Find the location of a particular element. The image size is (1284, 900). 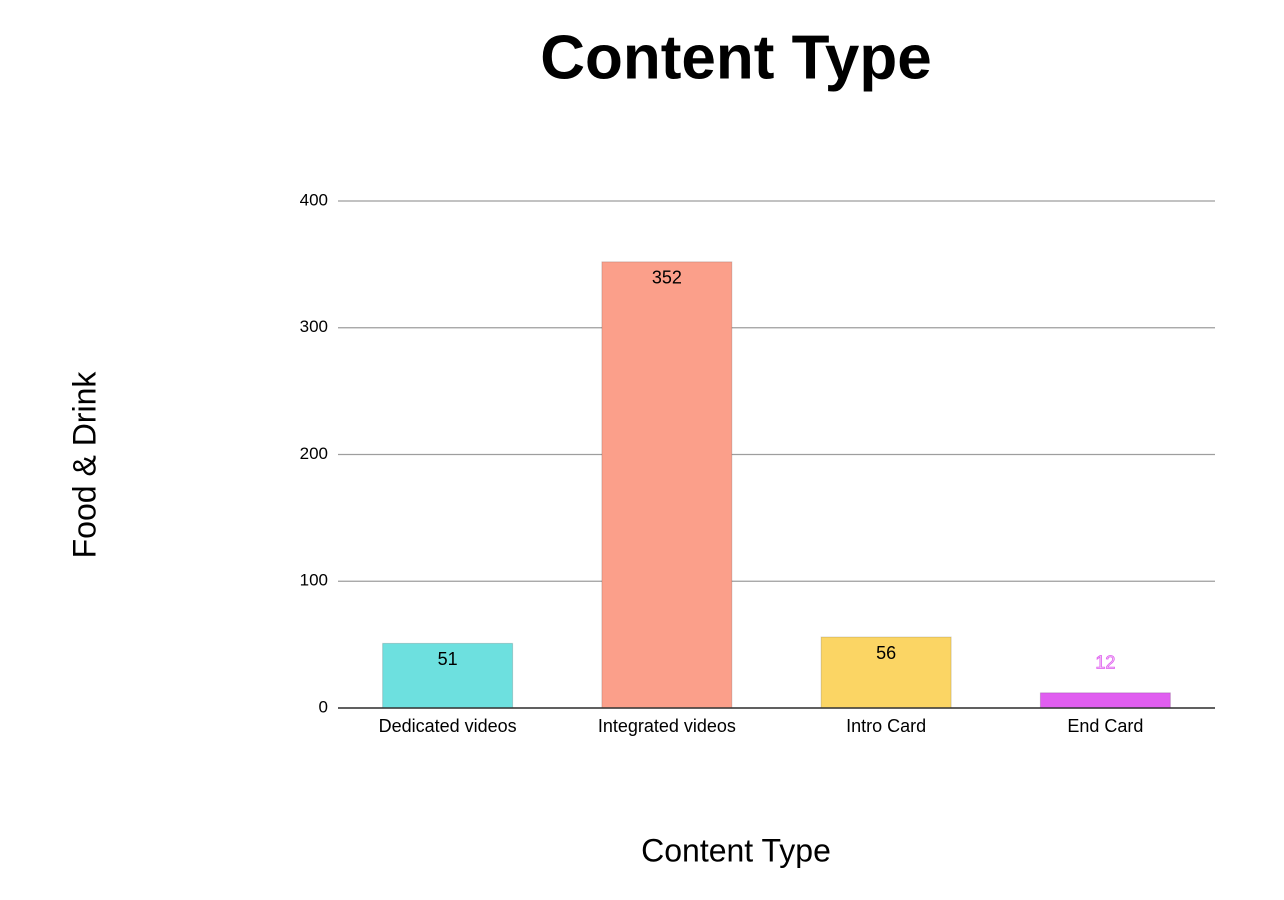

value-label: 56 is located at coordinates (886, 653).